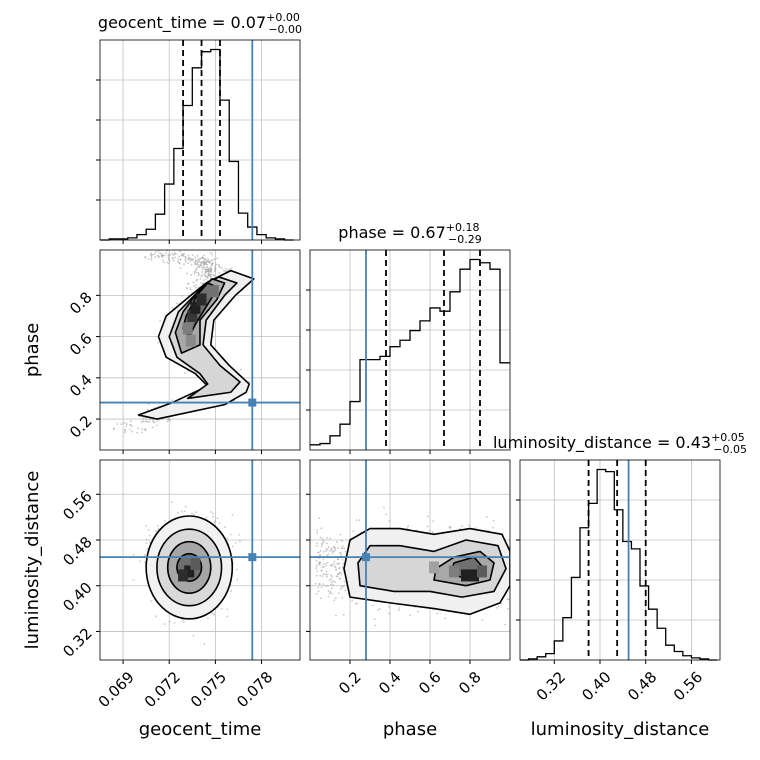 This screenshot has height=760, width=760. I want to click on panel-frame, so click(200, 560).